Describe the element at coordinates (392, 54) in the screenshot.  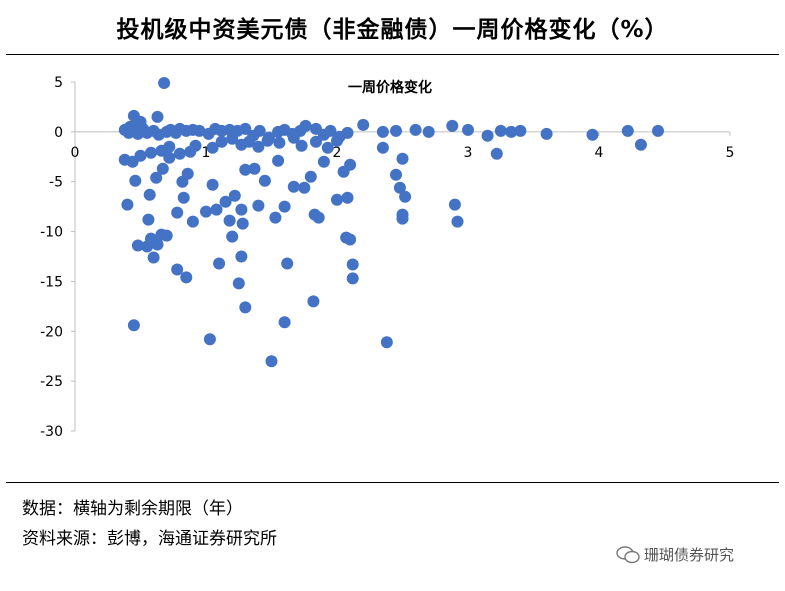
I see `top-divider` at that location.